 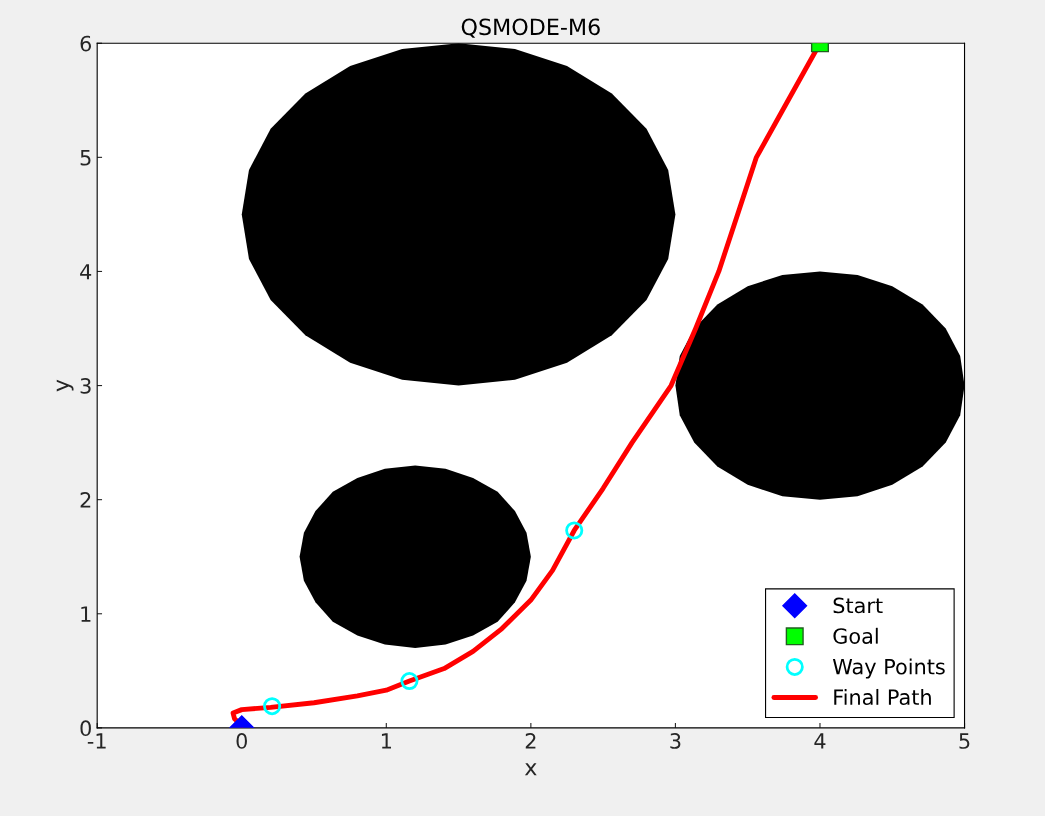 I want to click on x-tick-label: 4, so click(x=820, y=741).